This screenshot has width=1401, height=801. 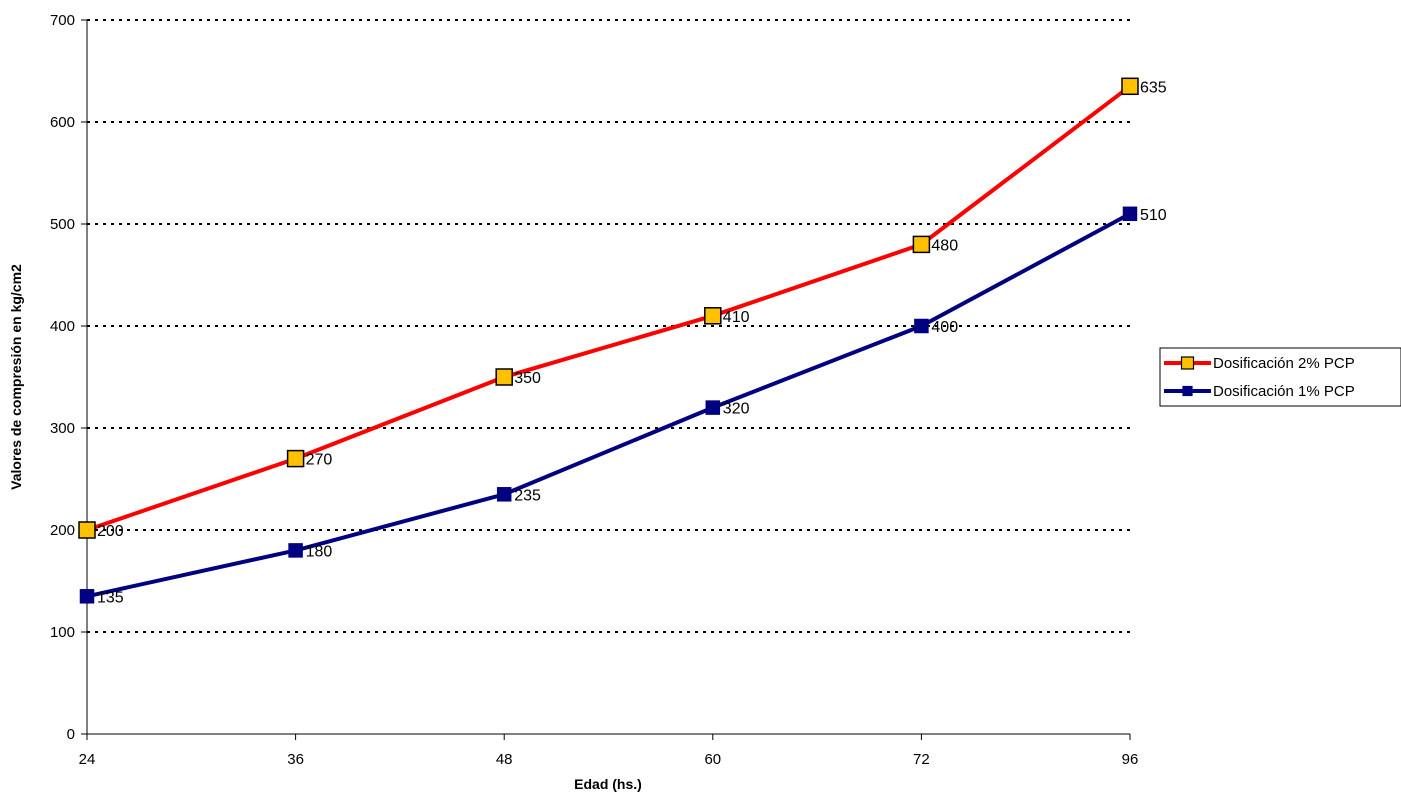 What do you see at coordinates (944, 245) in the screenshot?
I see `data-label: 480` at bounding box center [944, 245].